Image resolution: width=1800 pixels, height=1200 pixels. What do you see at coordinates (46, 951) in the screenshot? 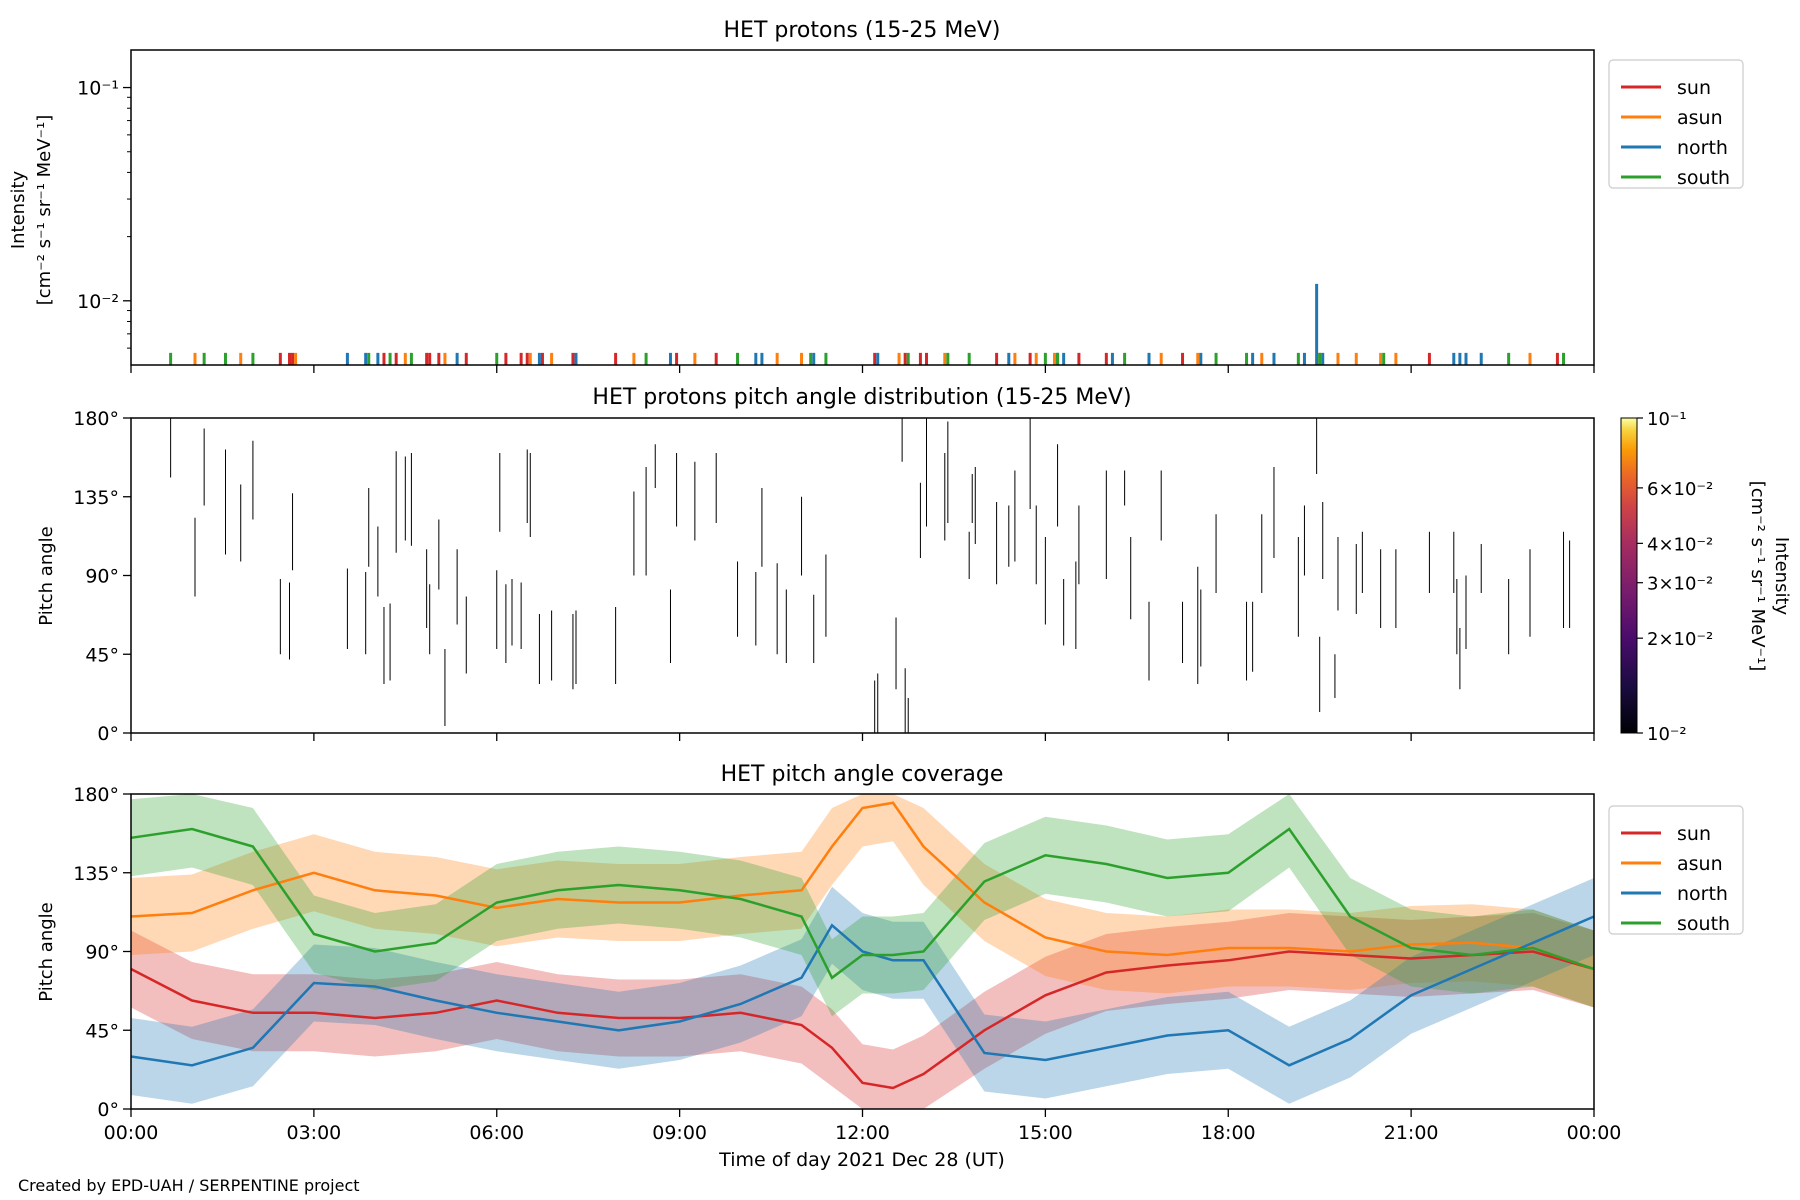
I see `panel3-ylabel: Pitch angle` at bounding box center [46, 951].